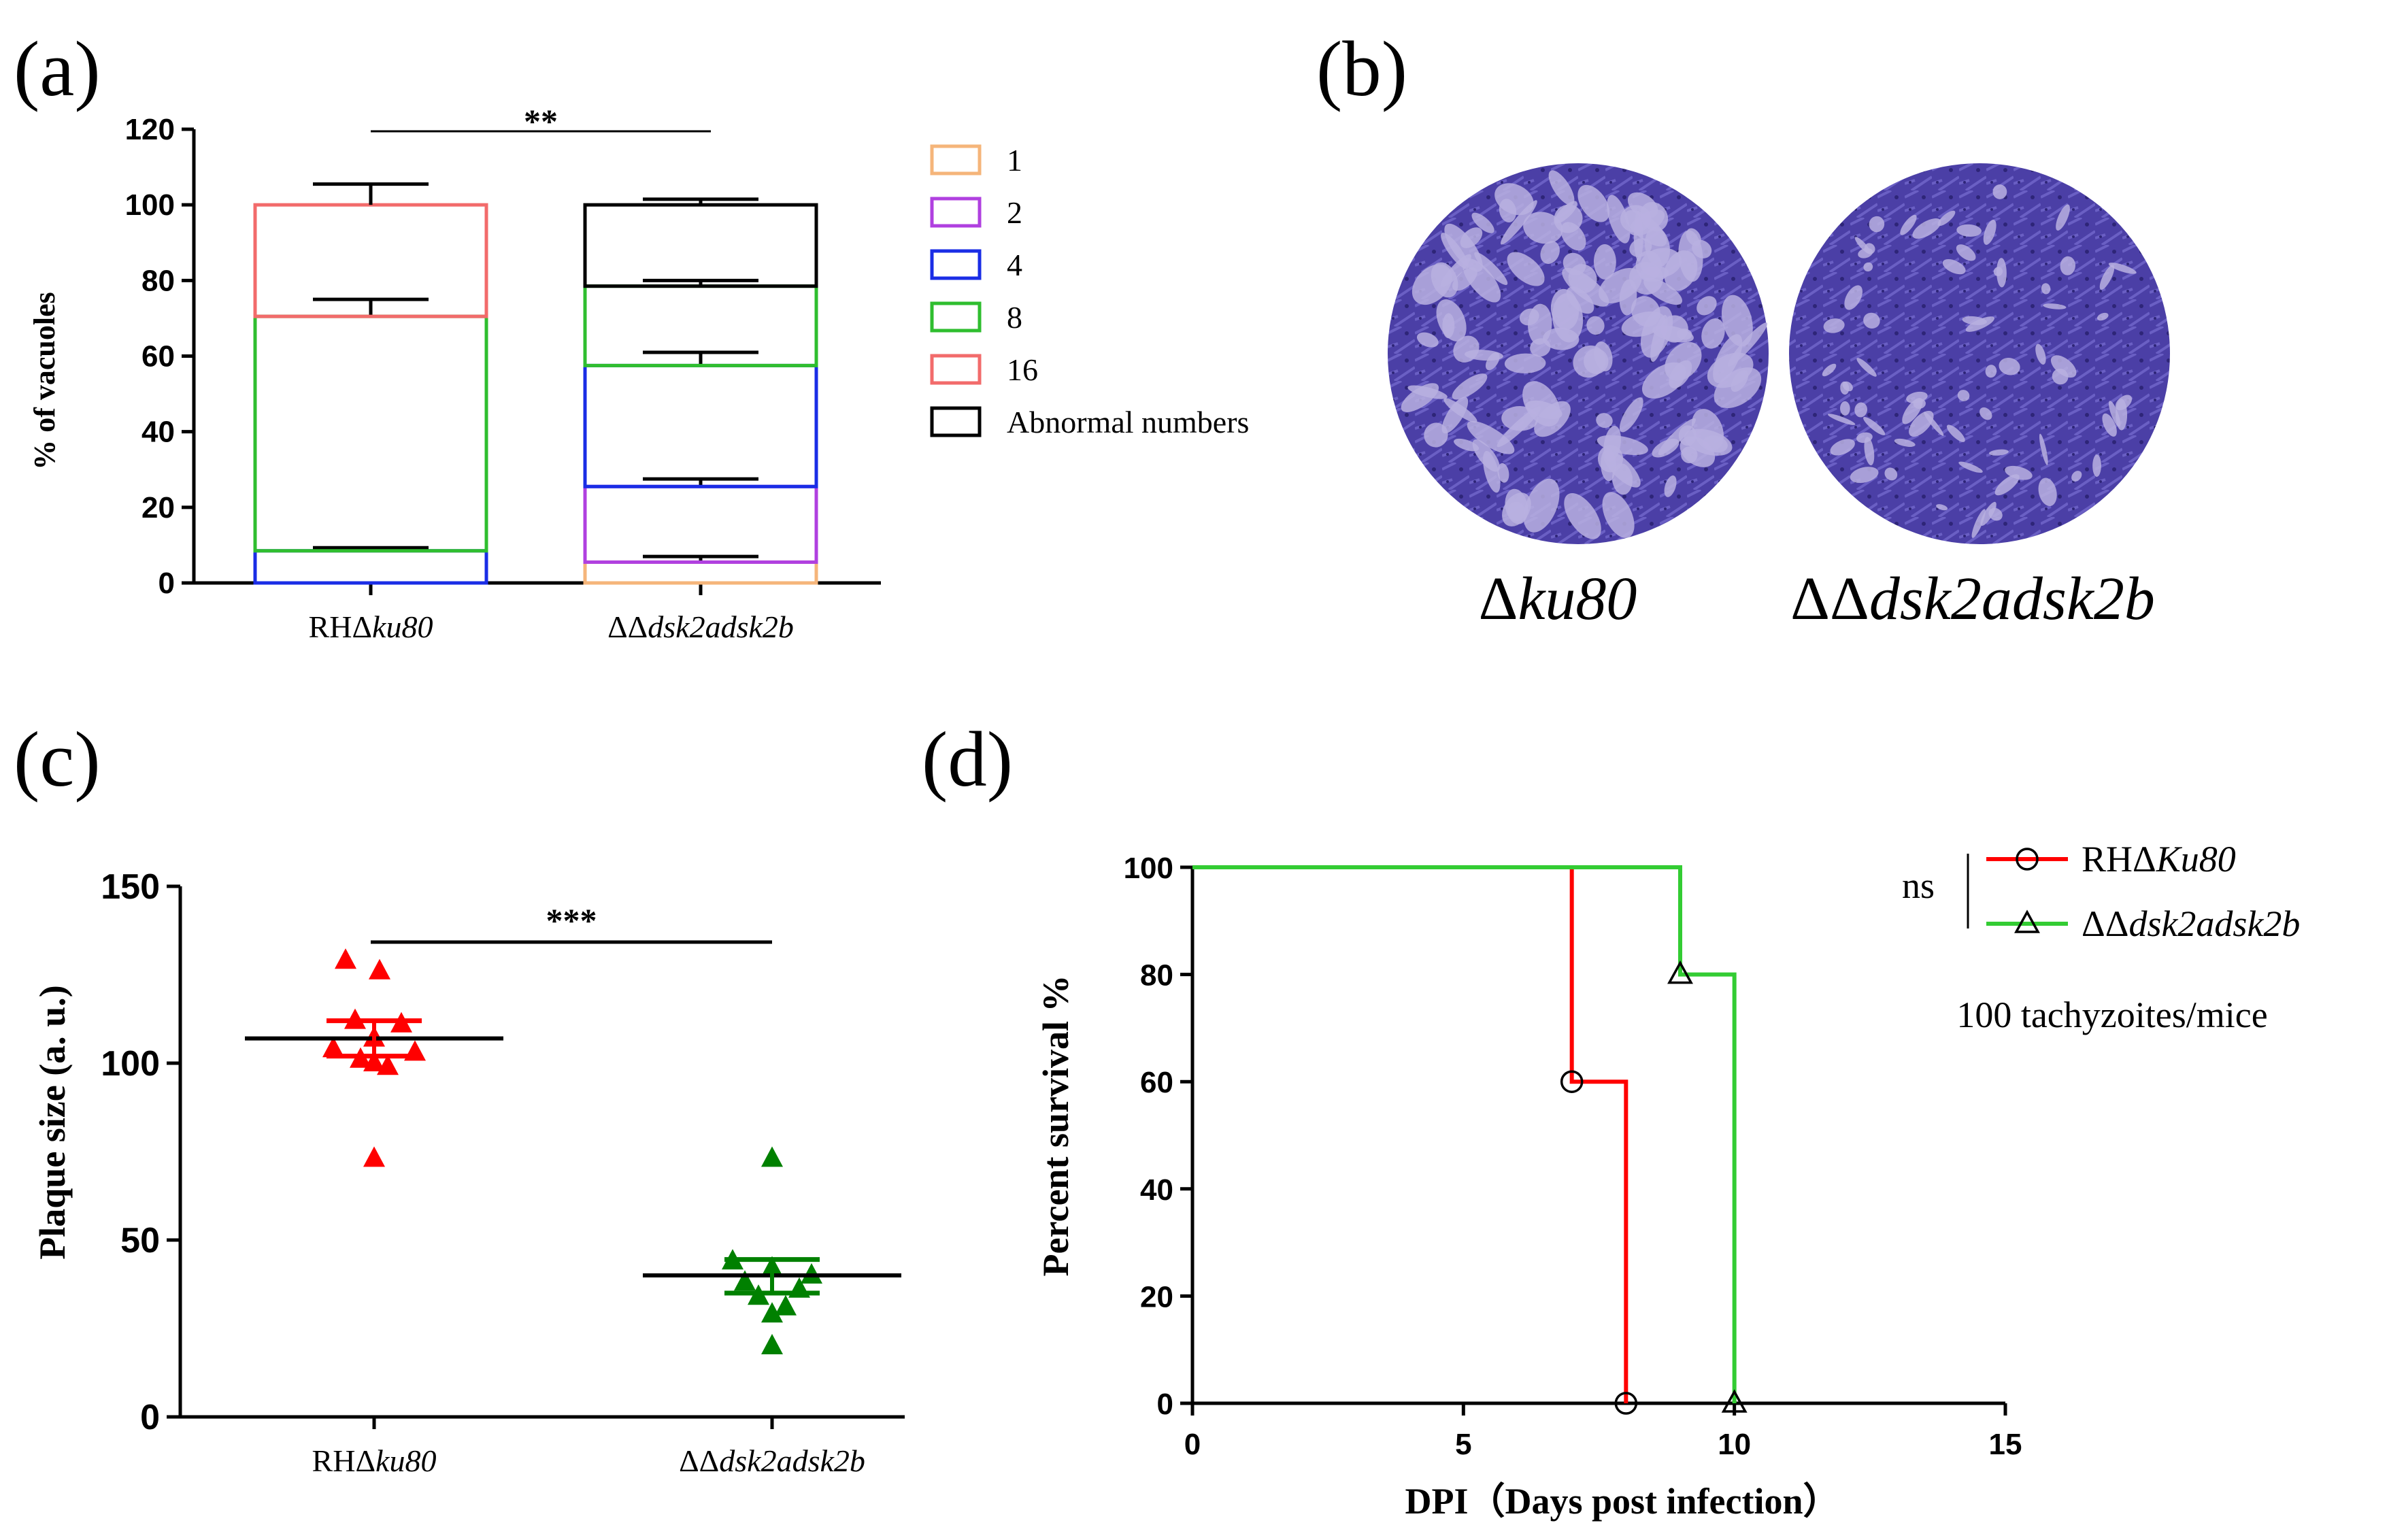  What do you see at coordinates (1089, 291) in the screenshot?
I see `panel-a-legend: 1 2 4 8 16 Abnormal numbers` at bounding box center [1089, 291].